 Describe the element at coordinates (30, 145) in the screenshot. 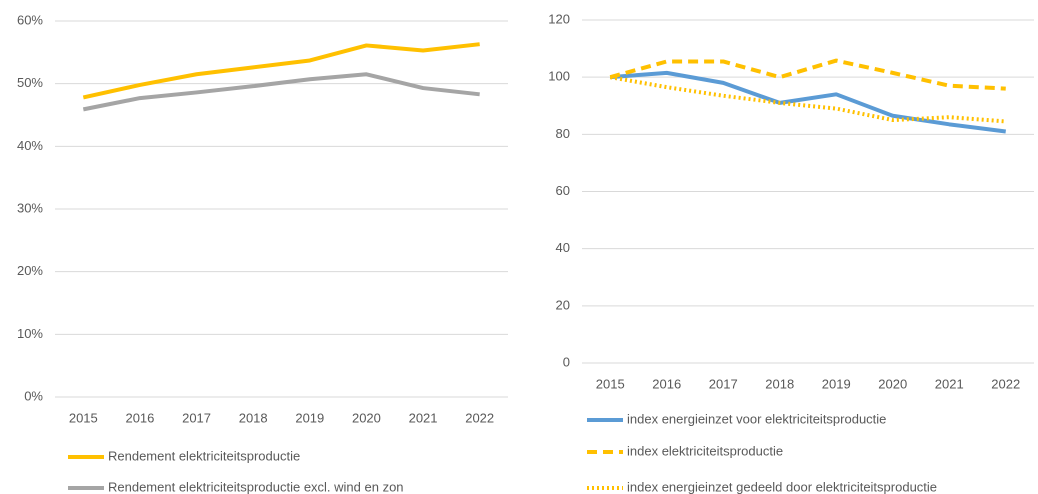

I see `y-tick-label: 40%` at that location.